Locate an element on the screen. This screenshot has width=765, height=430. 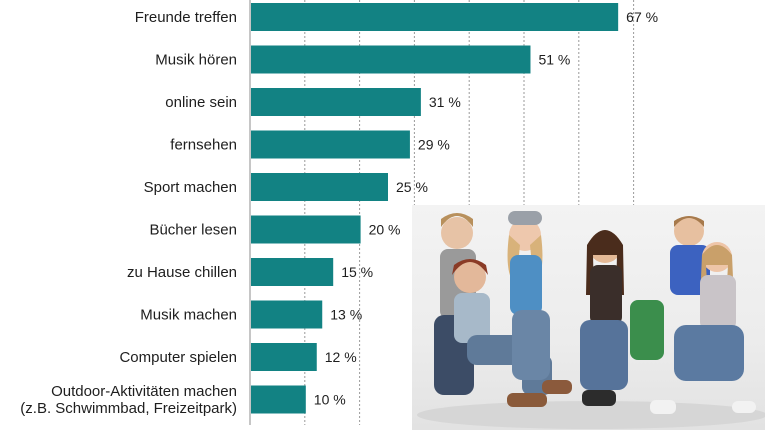
value-label: 10 % is located at coordinates (330, 400).